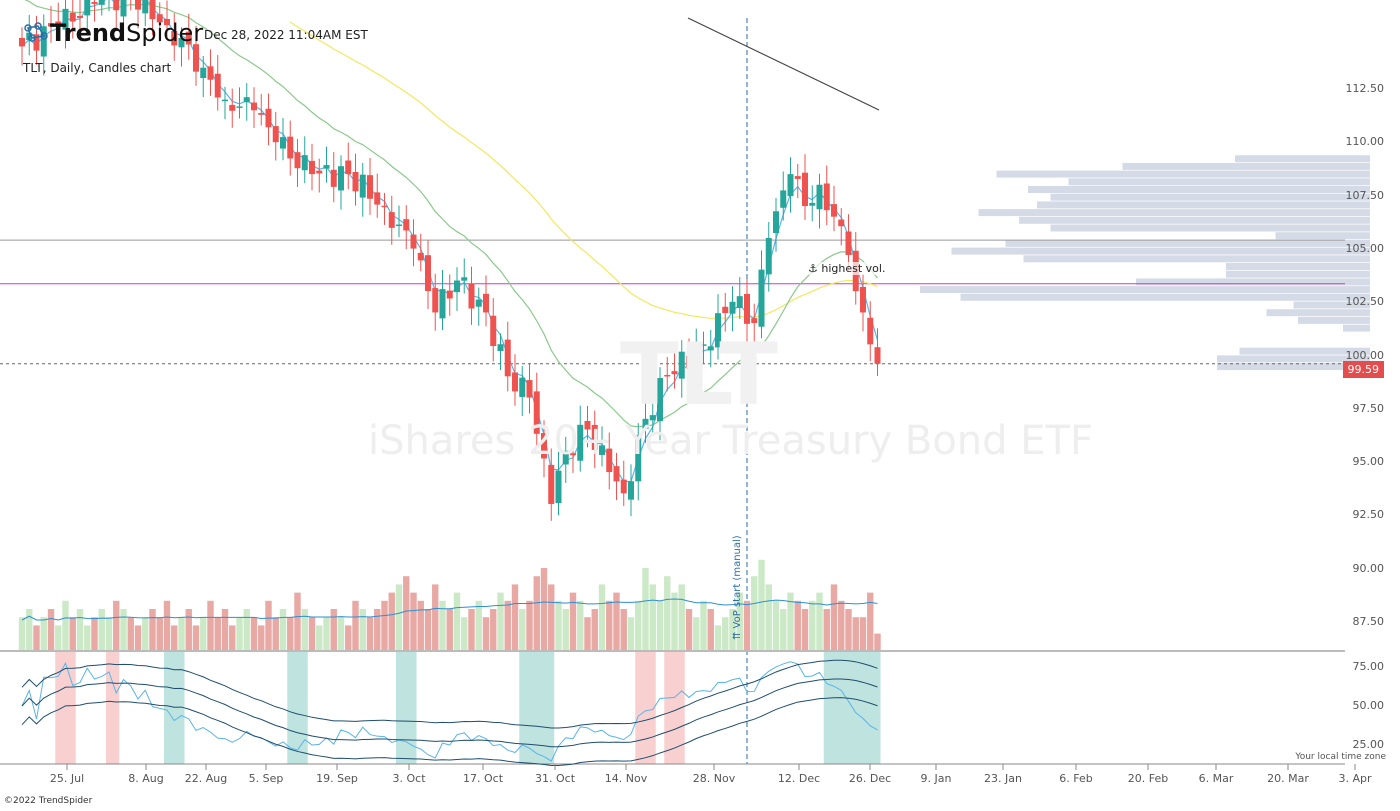 This screenshot has height=811, width=1400. Describe the element at coordinates (714, 778) in the screenshot. I see `date-tick: 28. Nov` at that location.